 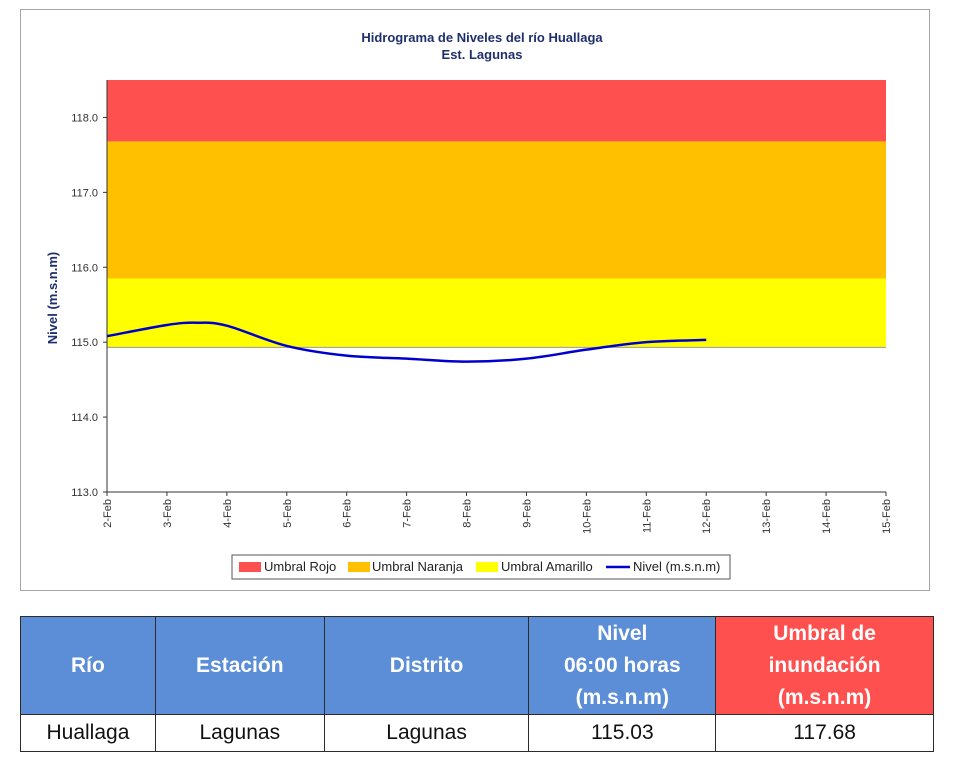 What do you see at coordinates (824, 733) in the screenshot?
I see `cell-umbral: 117.68` at bounding box center [824, 733].